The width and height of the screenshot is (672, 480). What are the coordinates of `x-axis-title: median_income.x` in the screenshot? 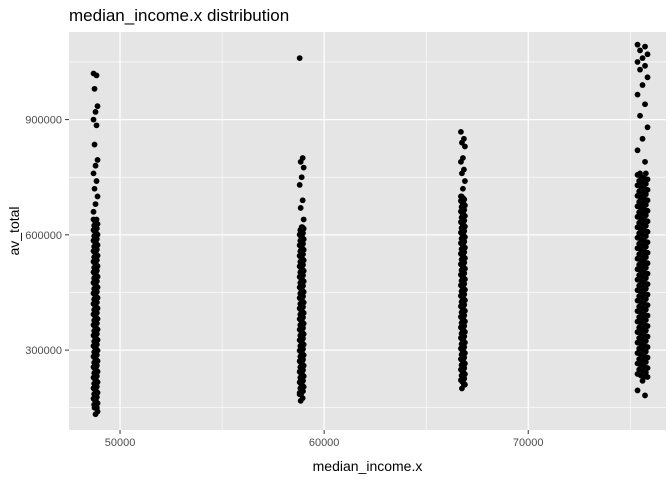 It's located at (368, 466).